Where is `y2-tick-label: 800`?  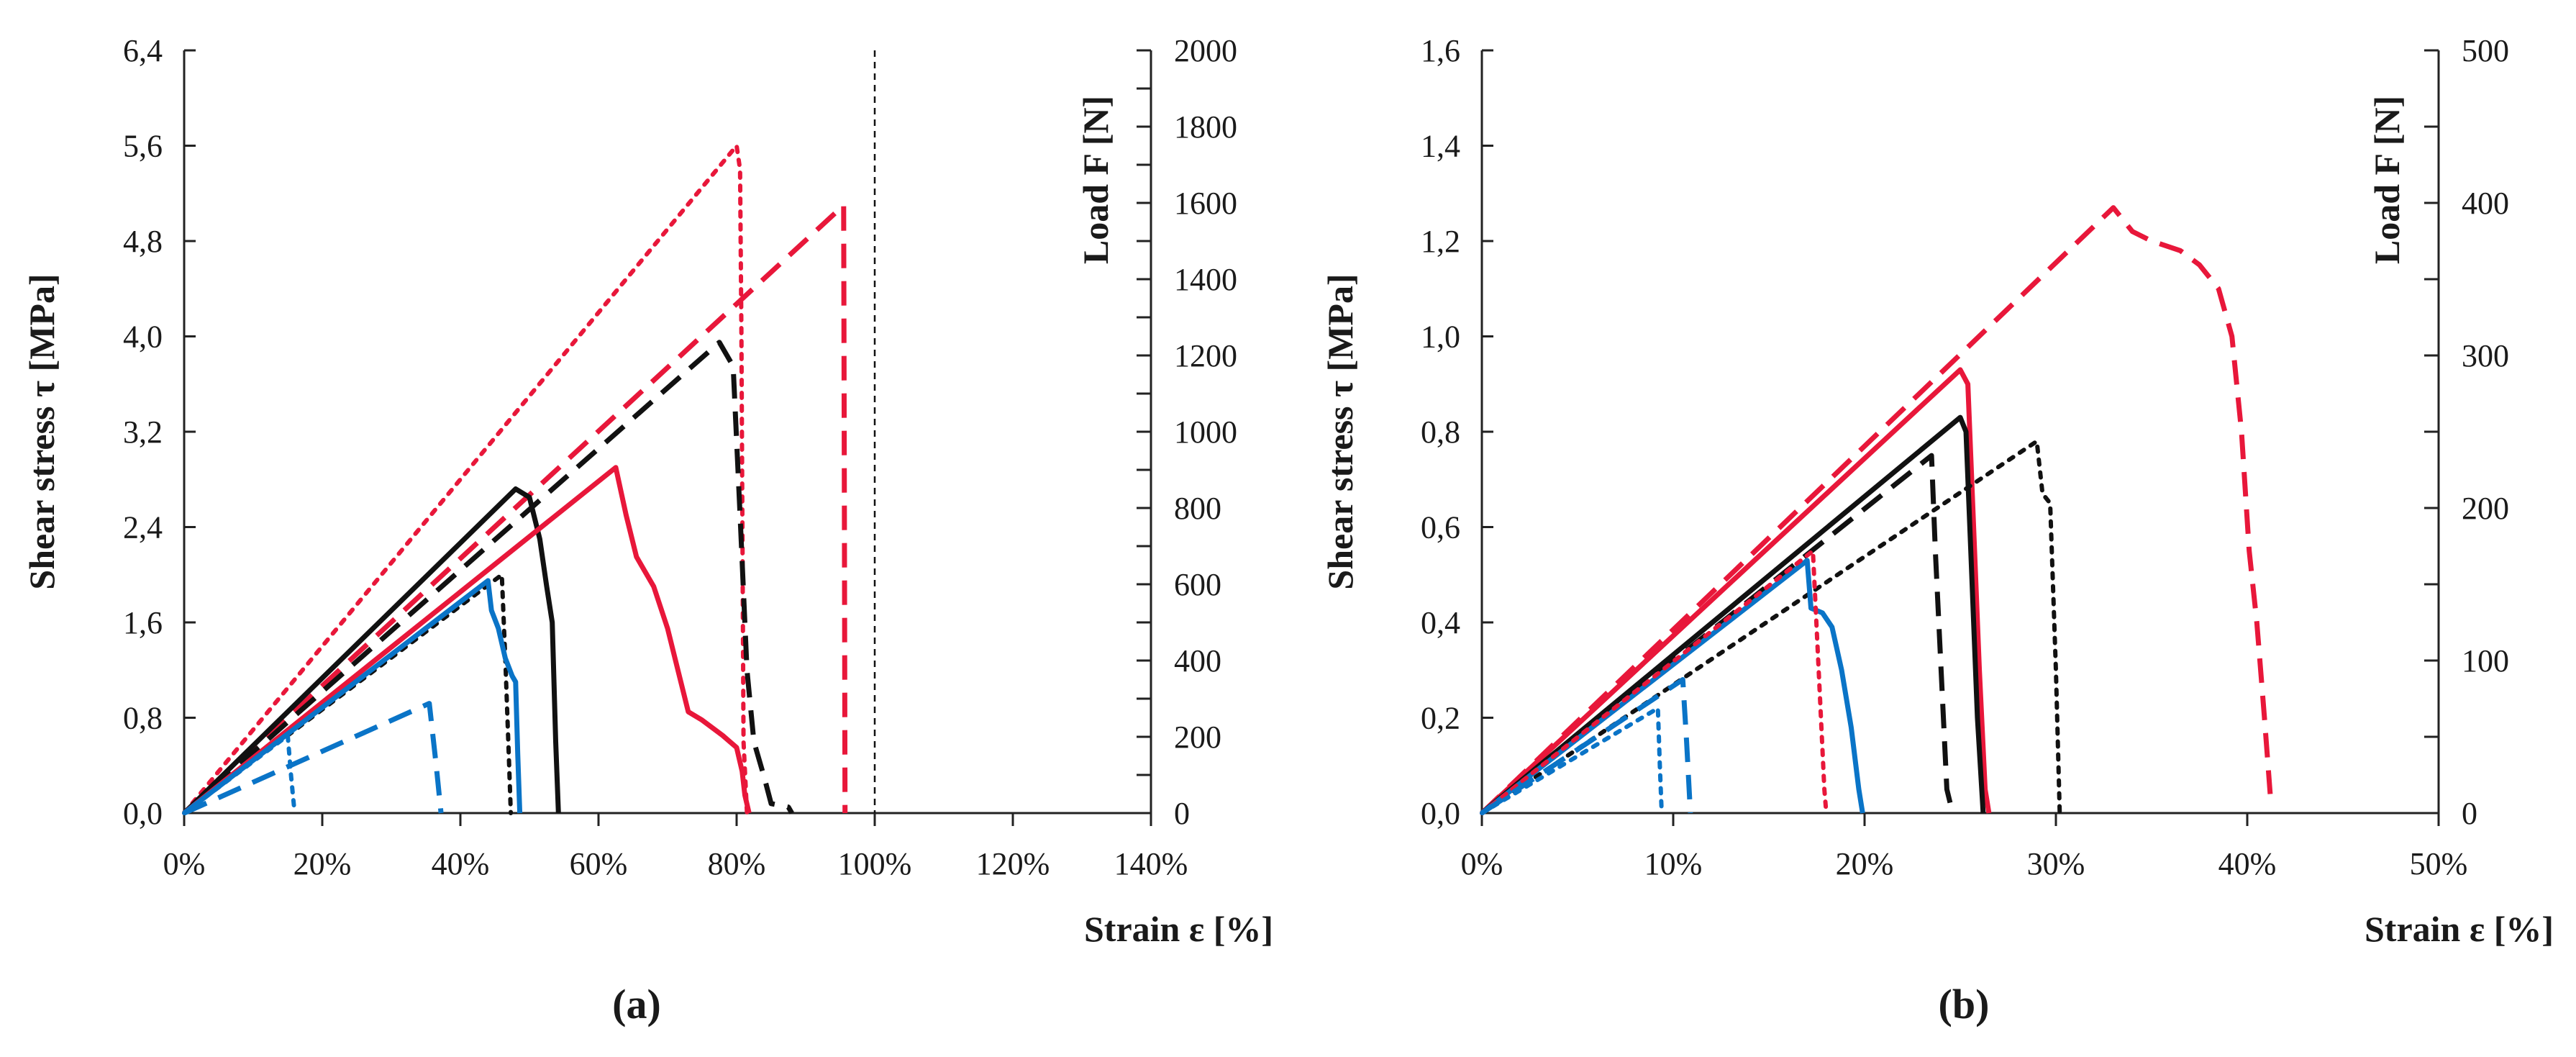 y2-tick-label: 800 is located at coordinates (1197, 508).